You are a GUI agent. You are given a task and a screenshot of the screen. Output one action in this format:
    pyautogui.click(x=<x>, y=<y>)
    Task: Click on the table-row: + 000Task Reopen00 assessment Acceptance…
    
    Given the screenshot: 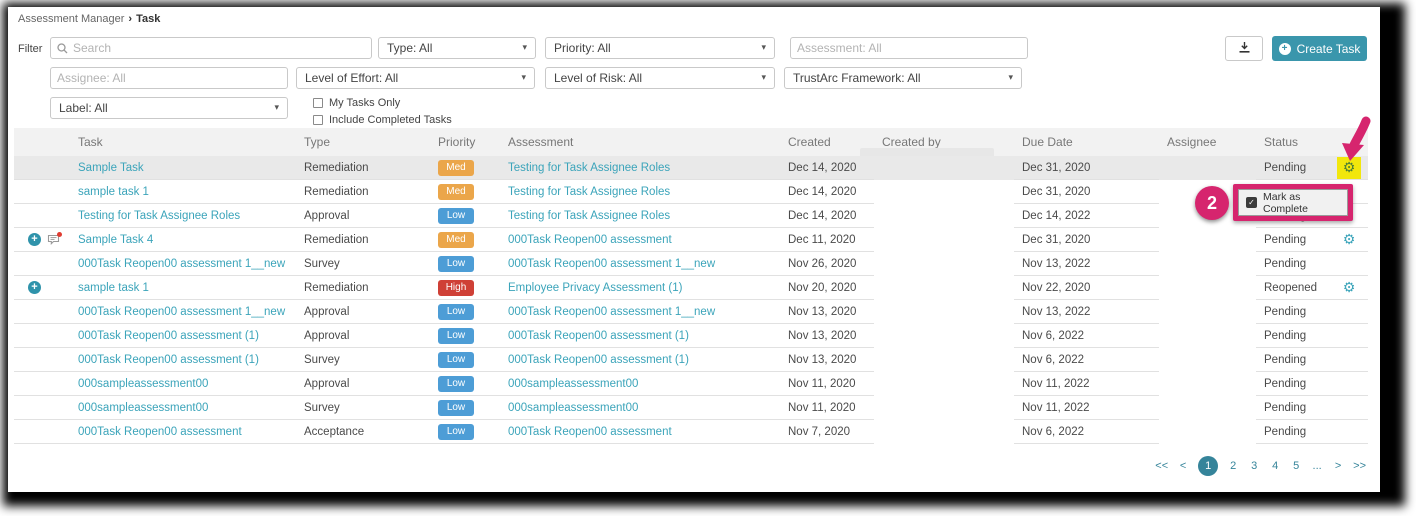 What is the action you would take?
    pyautogui.click(x=691, y=432)
    